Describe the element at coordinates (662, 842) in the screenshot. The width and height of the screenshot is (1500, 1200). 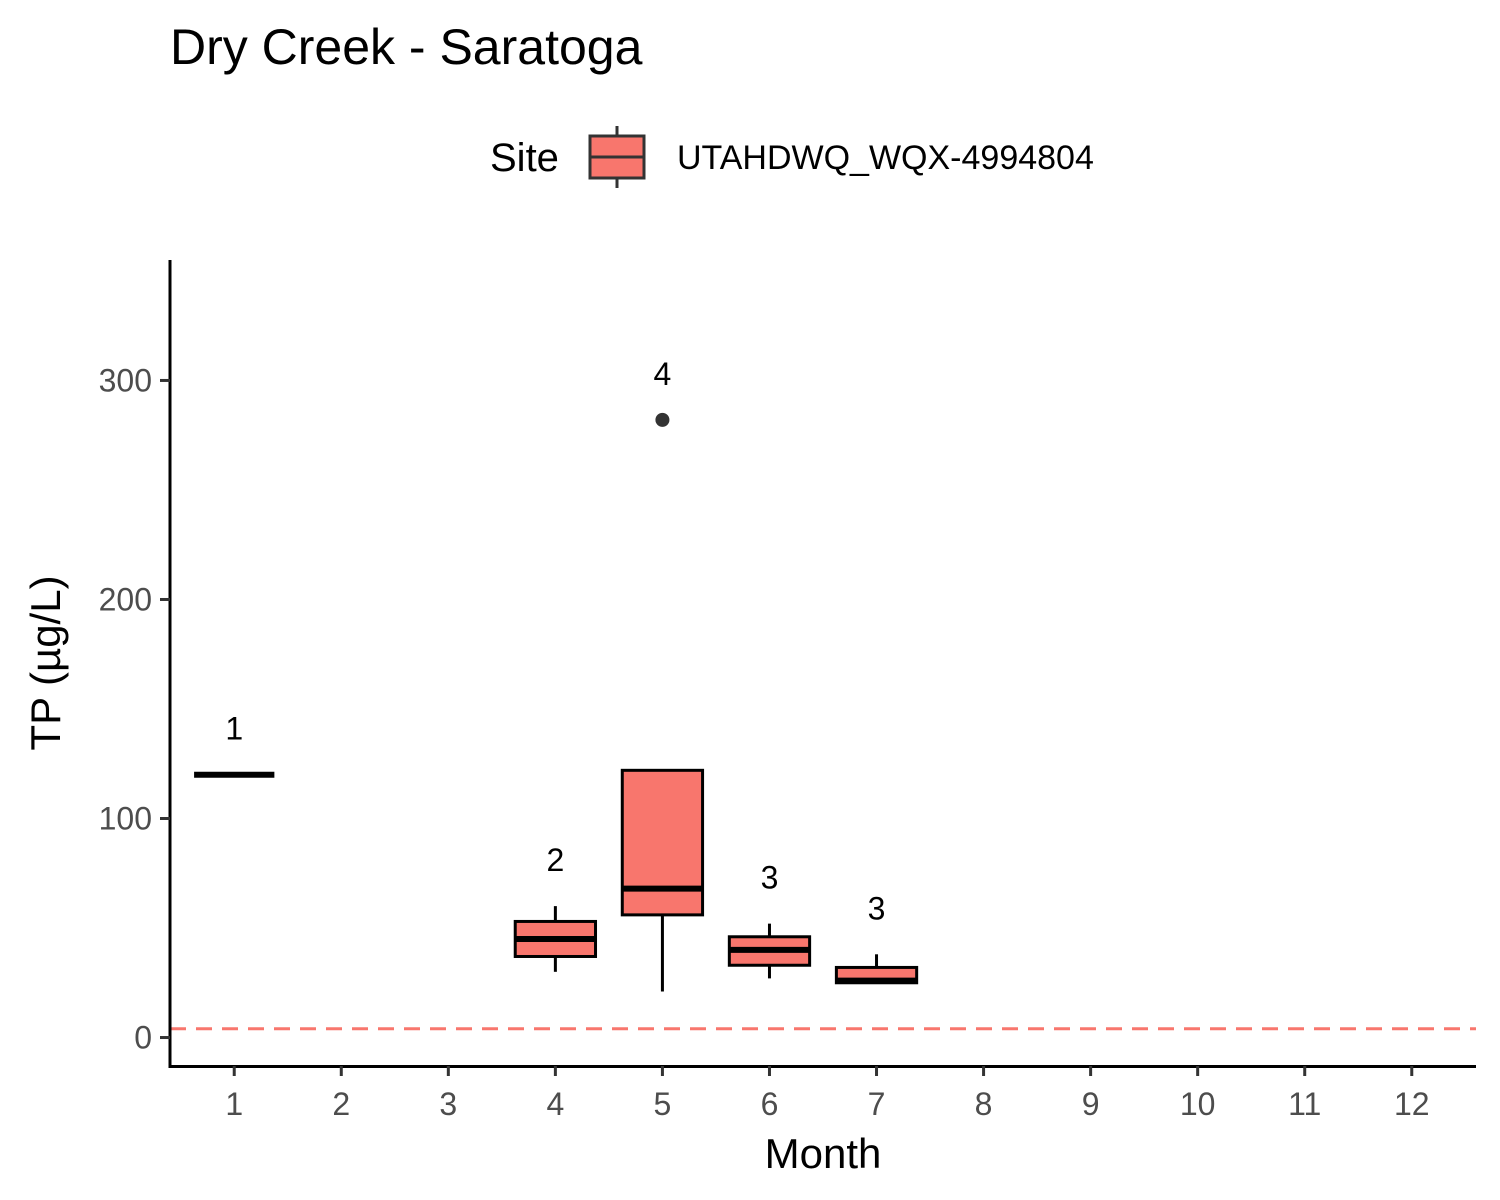
I see `iqr-box` at that location.